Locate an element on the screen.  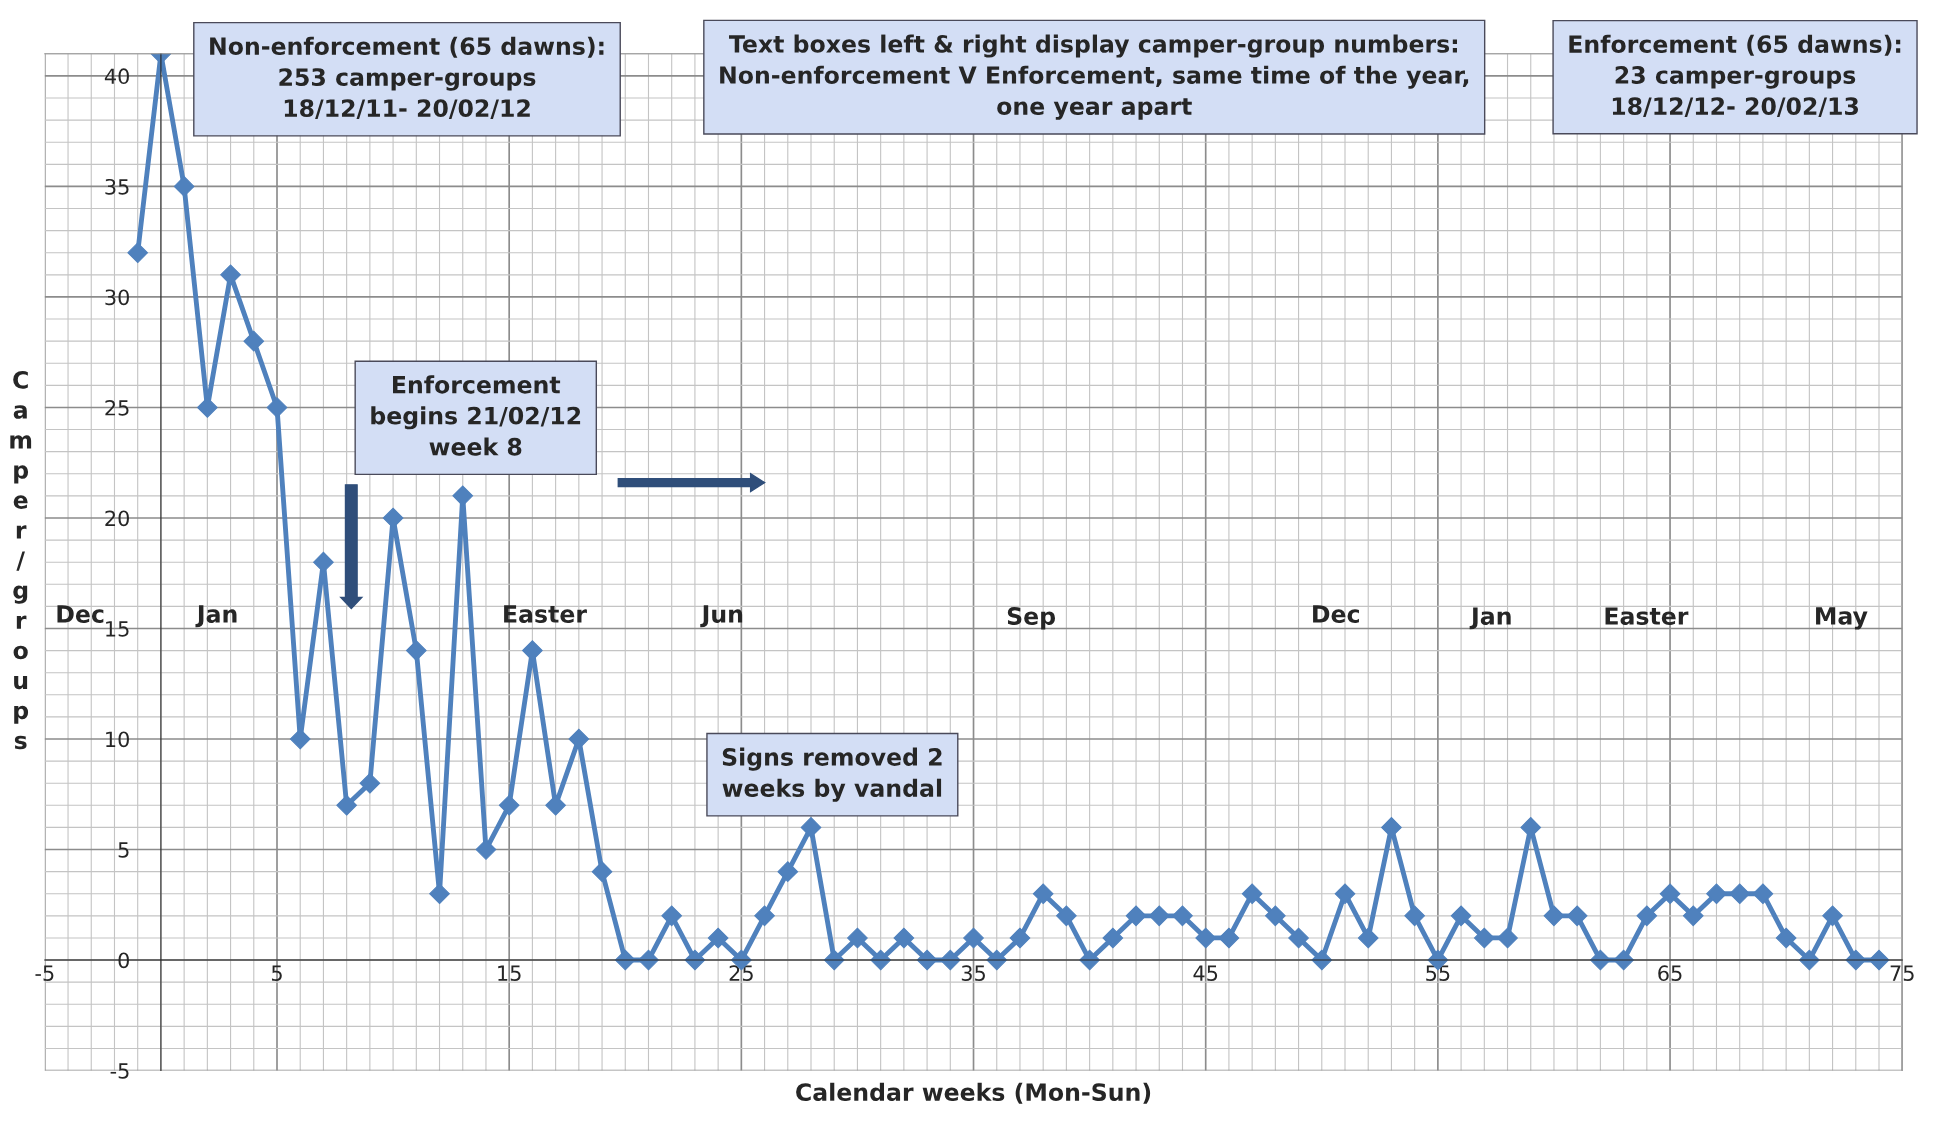
annotation: Text boxes left & right display camper-group numbers: Non-enforcement V Enforcement, same time of the year, one year apart is located at coordinates (1094, 77).